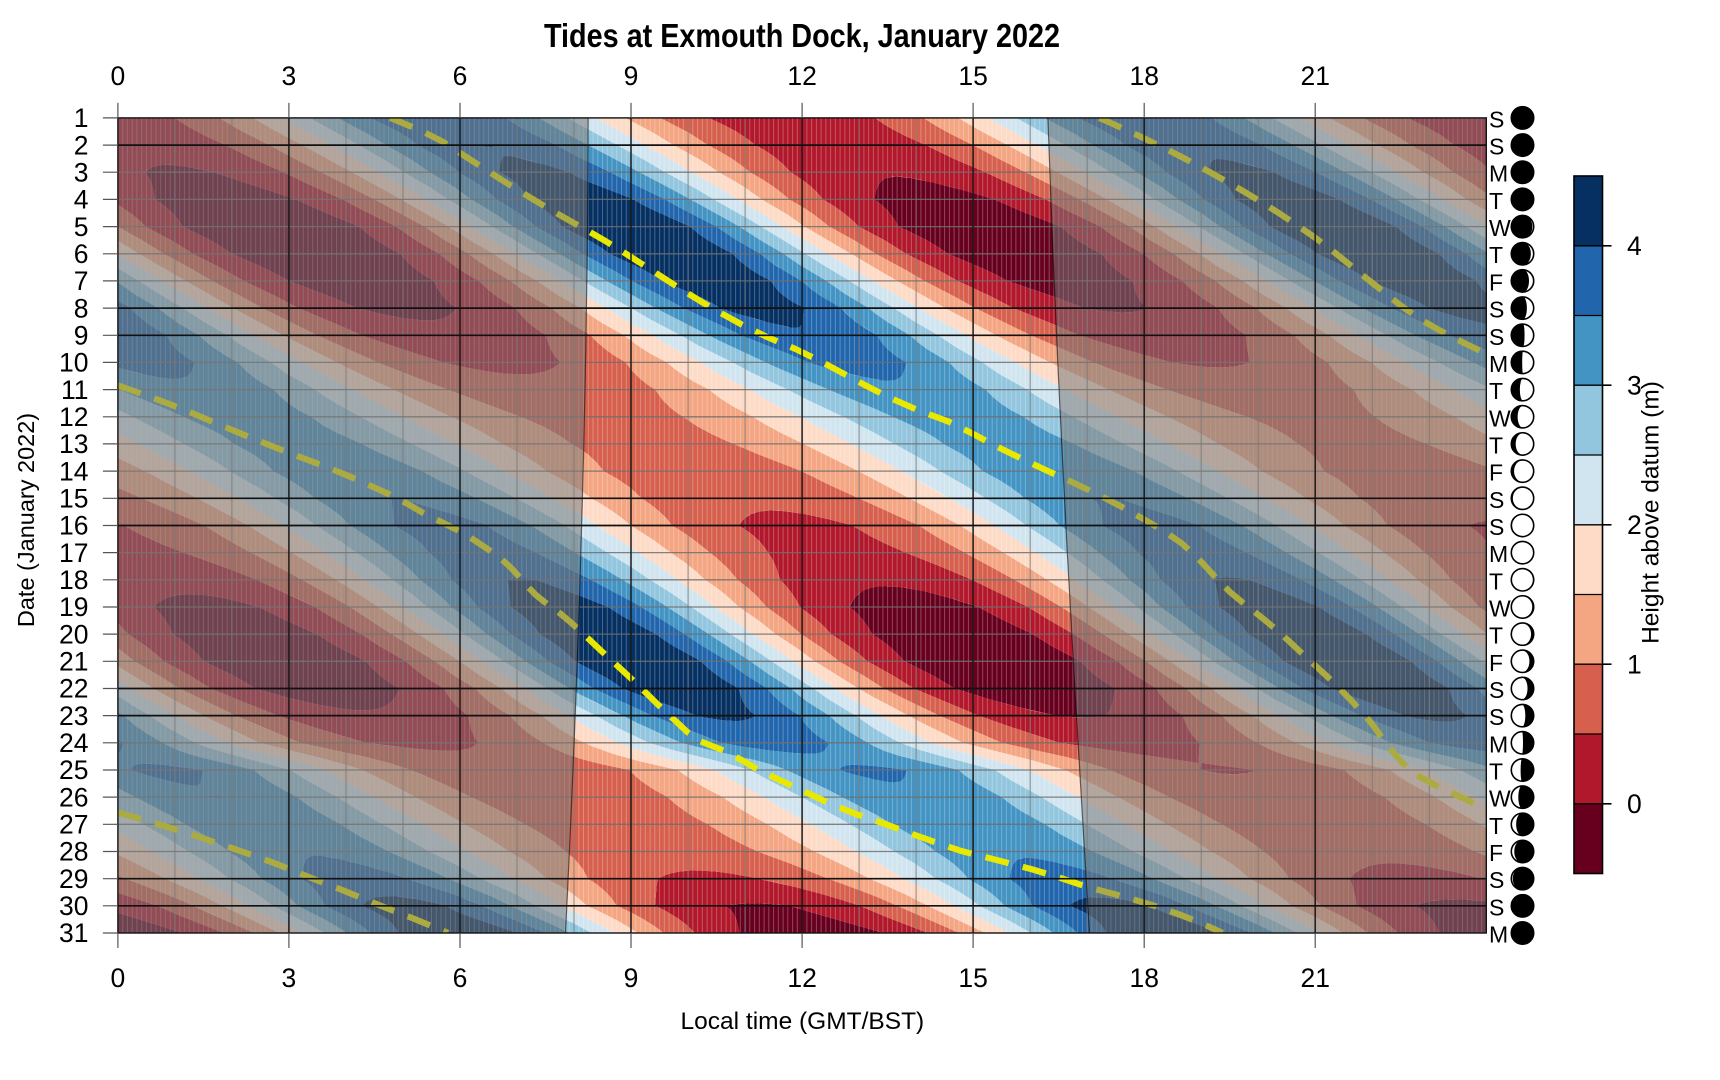  I want to click on svg-text: 26, so click(73, 797).